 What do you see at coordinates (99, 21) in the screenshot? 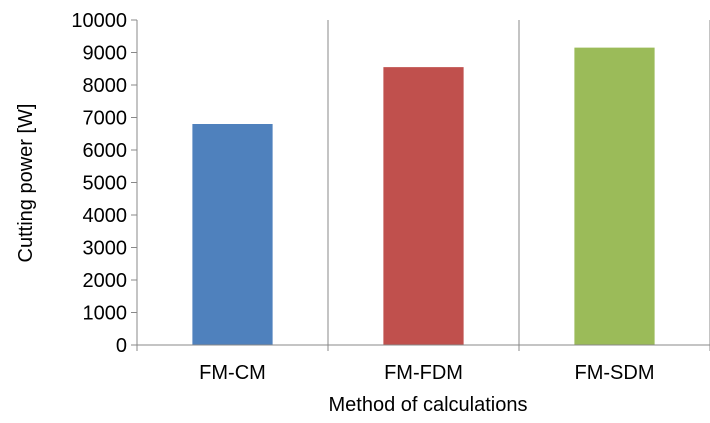
I see `y-tick-label: 10000` at bounding box center [99, 21].